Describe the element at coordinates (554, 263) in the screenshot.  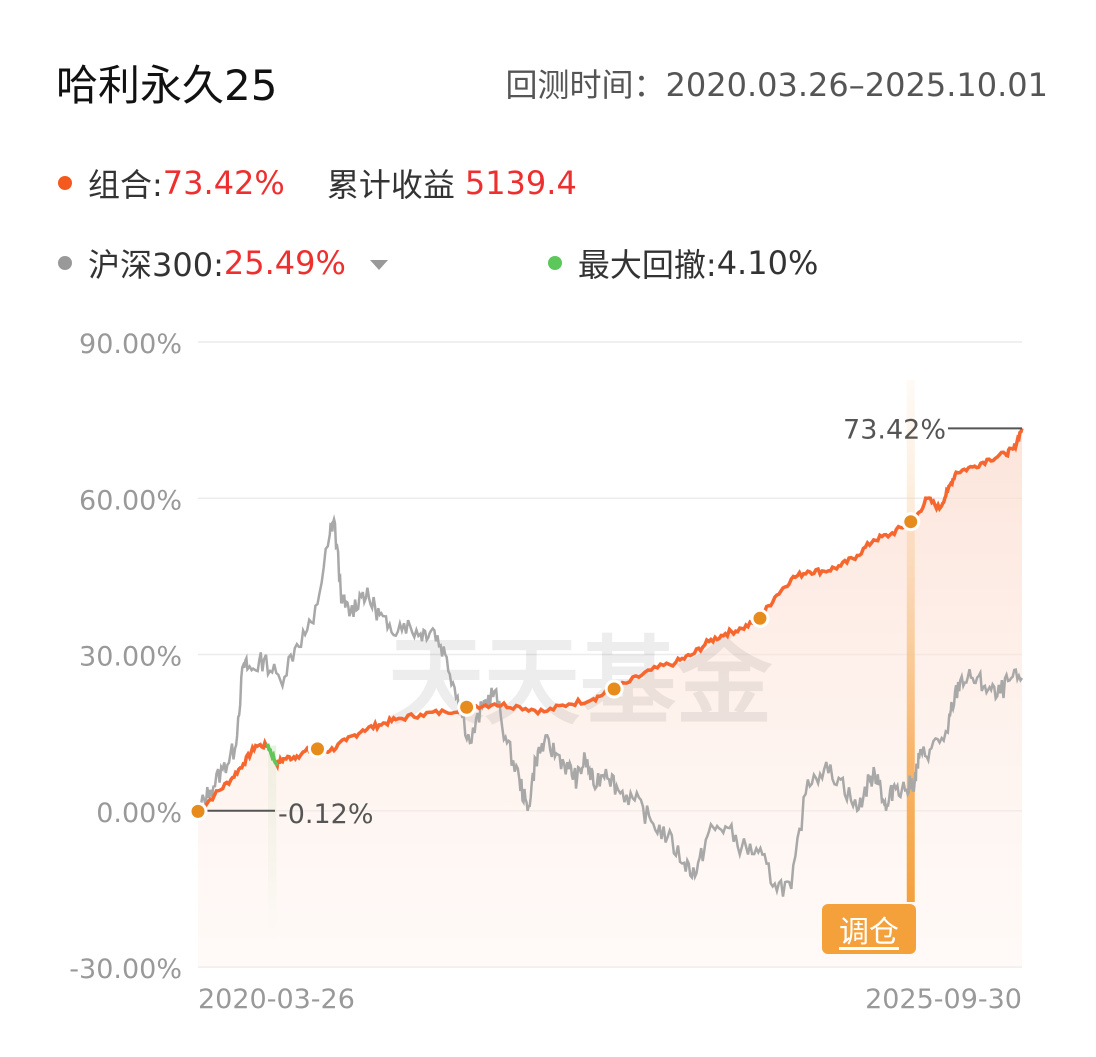
I see `drawdown-dot-icon` at that location.